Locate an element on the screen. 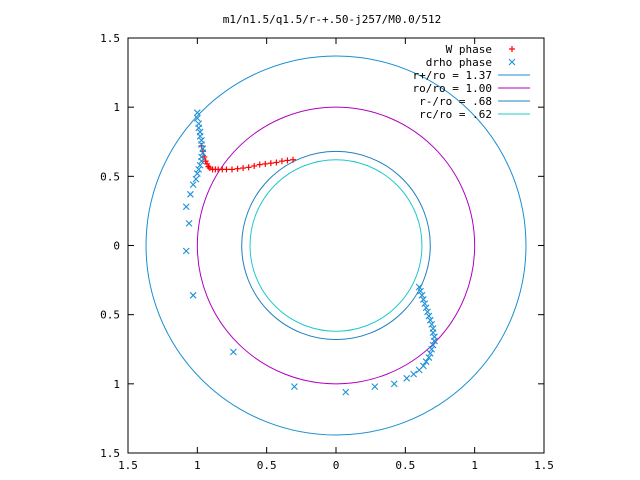  legend-label: W phase is located at coordinates (469, 49).